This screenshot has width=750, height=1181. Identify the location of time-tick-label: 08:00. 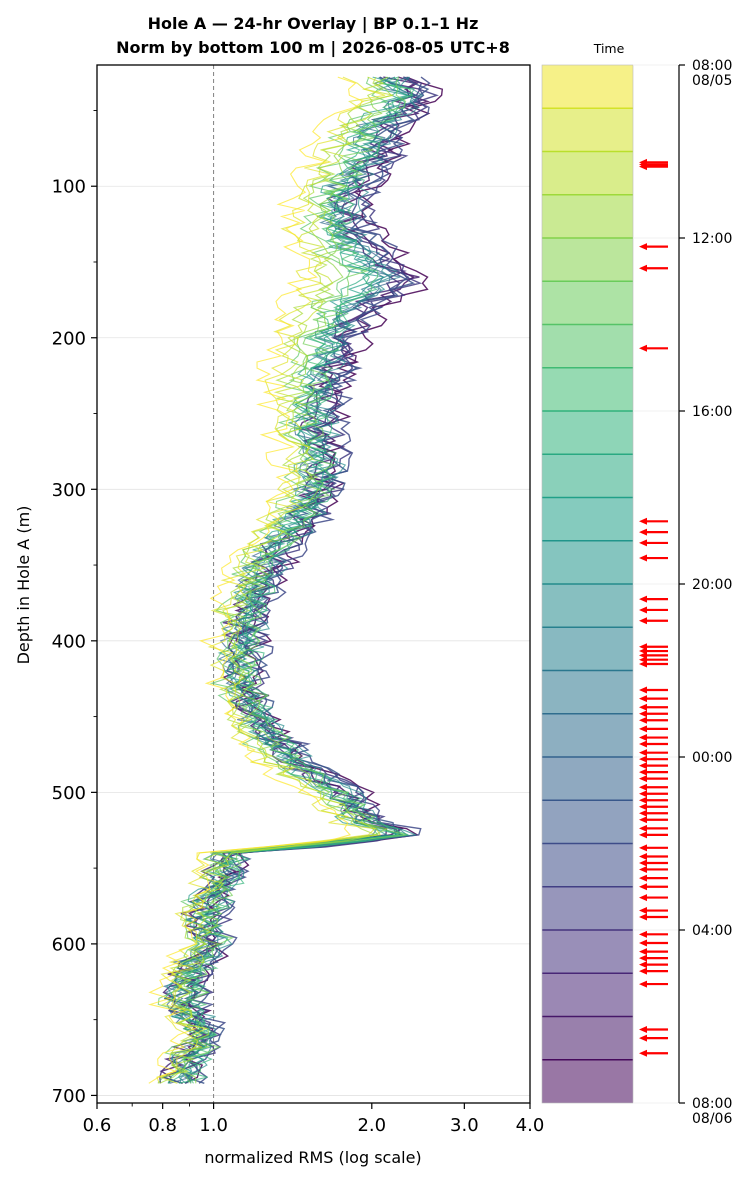
(712, 1104).